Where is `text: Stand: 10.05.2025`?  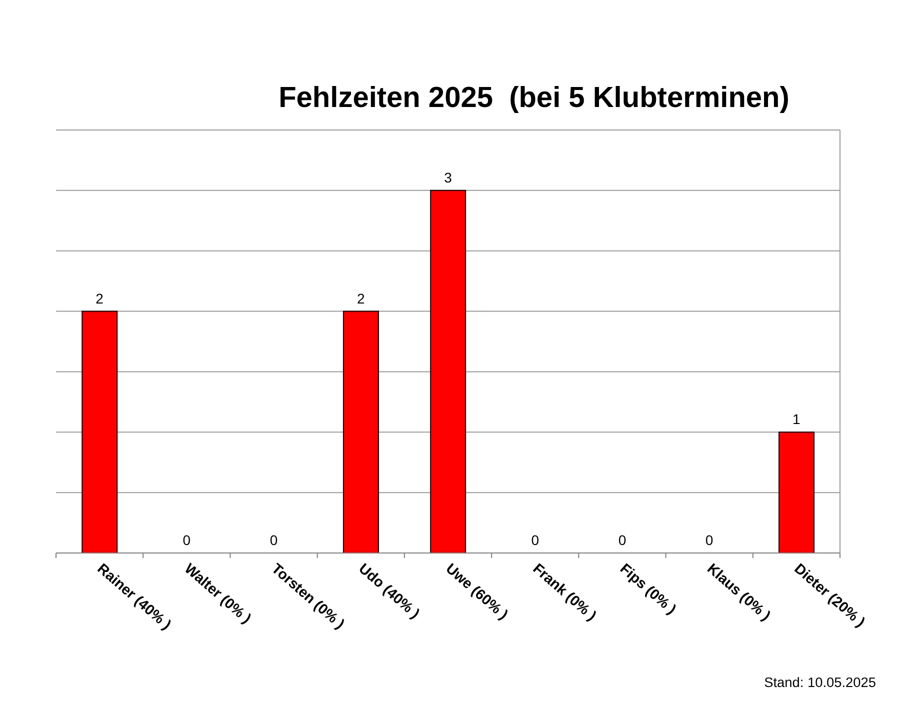
text: Stand: 10.05.2025 is located at coordinates (820, 682).